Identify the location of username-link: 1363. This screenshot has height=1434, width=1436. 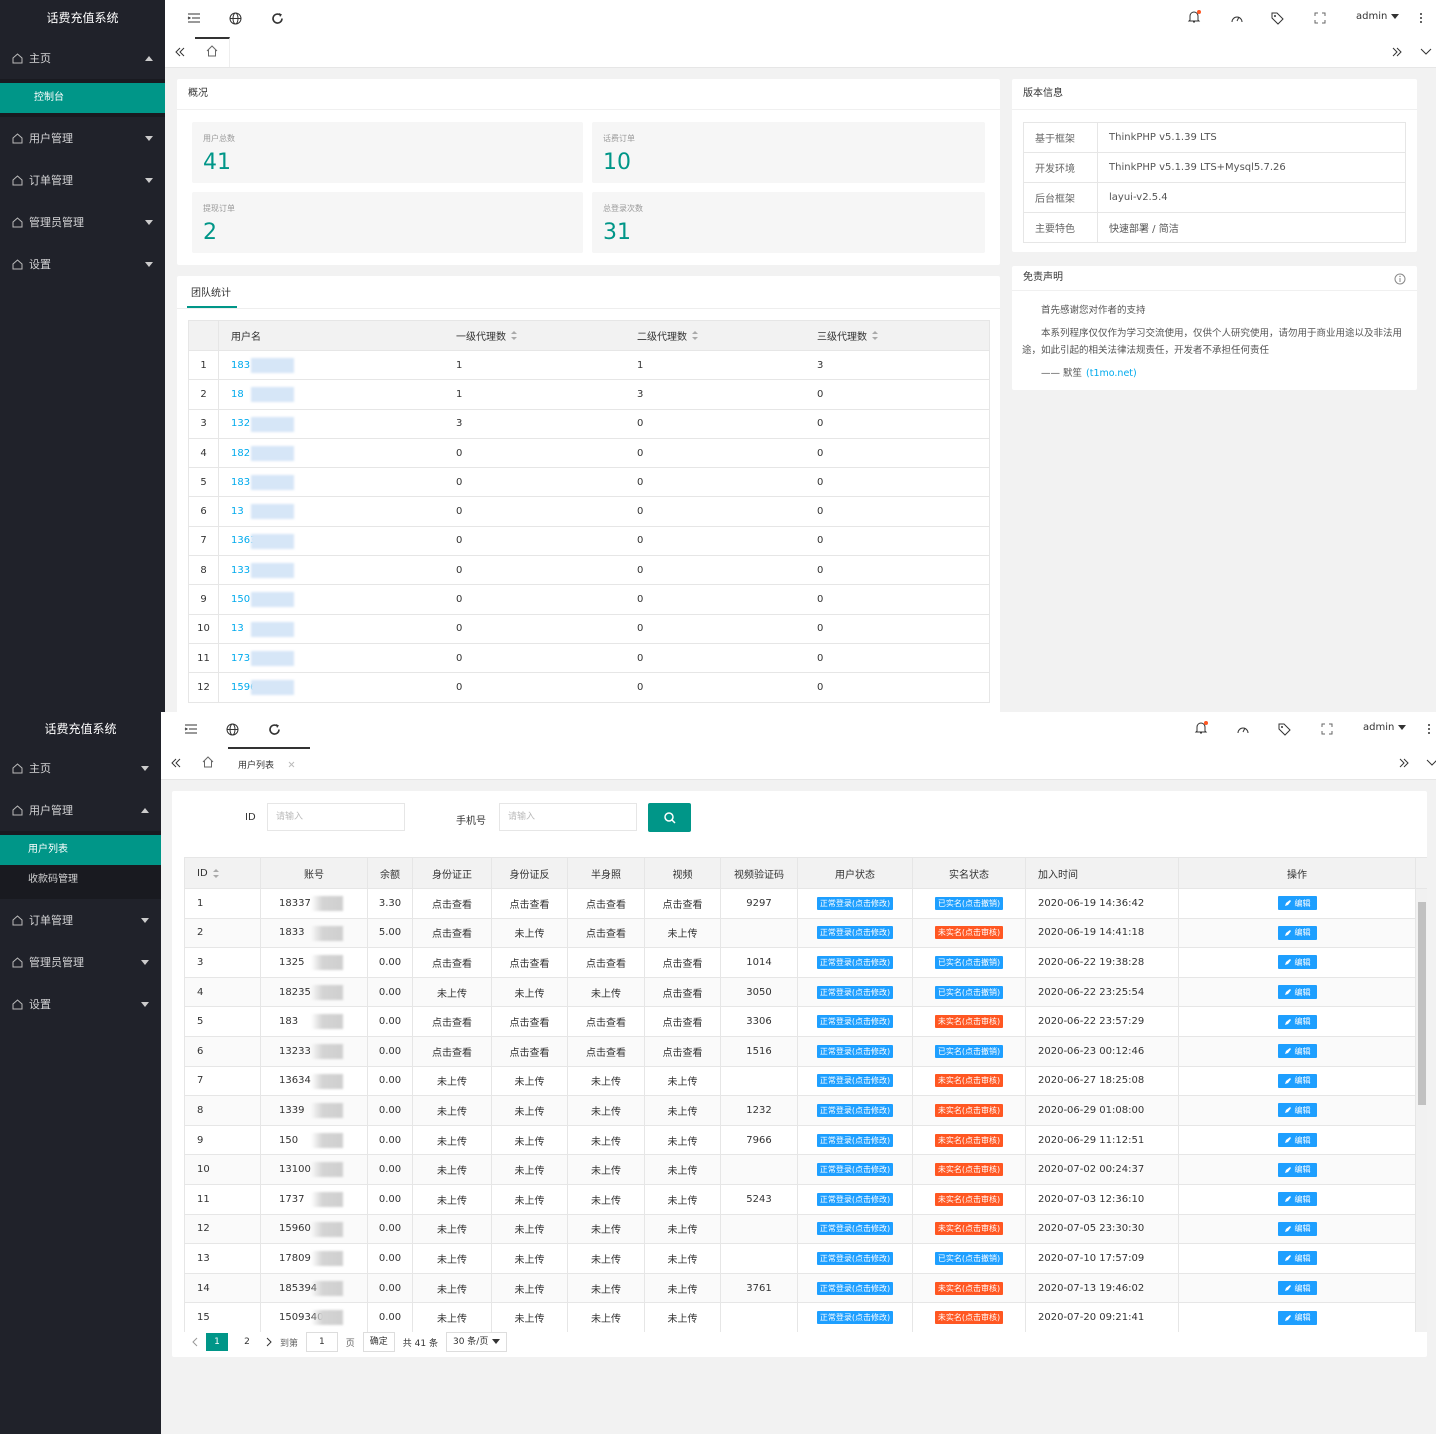
(244, 541).